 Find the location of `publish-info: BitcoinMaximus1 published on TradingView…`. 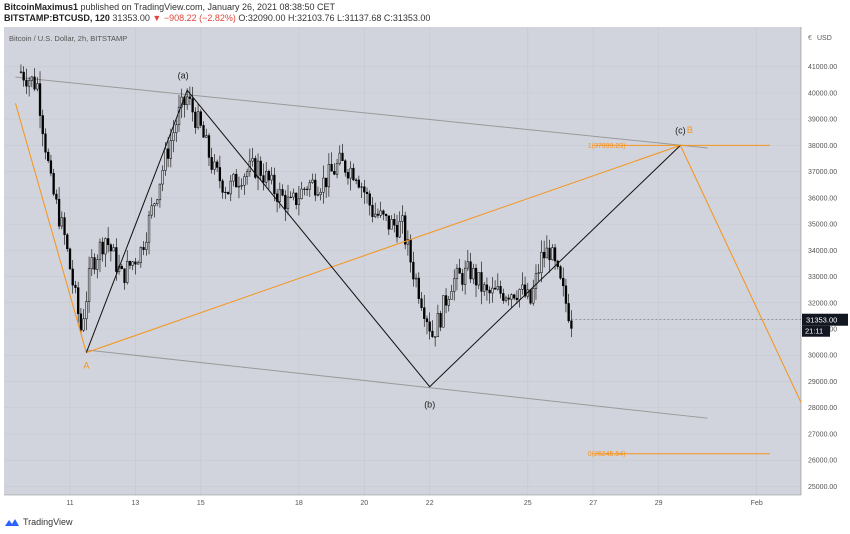

publish-info: BitcoinMaximus1 published on TradingView… is located at coordinates (169, 7).